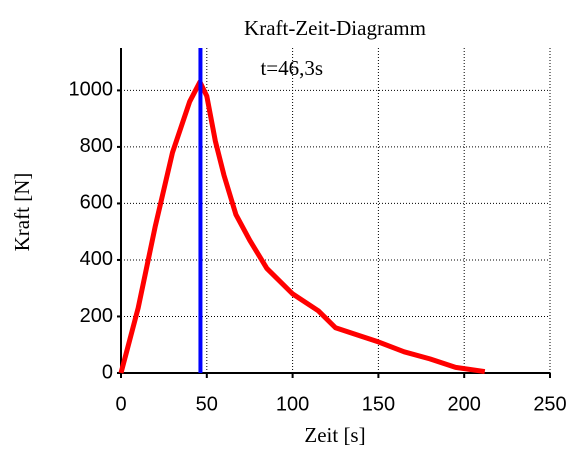 The image size is (573, 452). What do you see at coordinates (96, 203) in the screenshot?
I see `y-tick-label: 600` at bounding box center [96, 203].